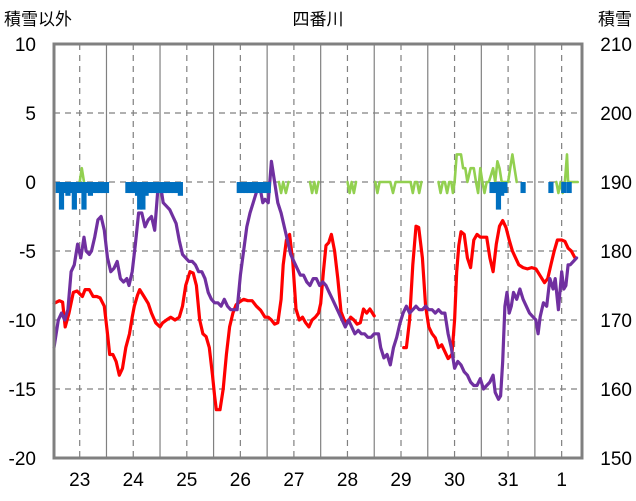  I want to click on y-right-tick-label: 200, so click(616, 114).